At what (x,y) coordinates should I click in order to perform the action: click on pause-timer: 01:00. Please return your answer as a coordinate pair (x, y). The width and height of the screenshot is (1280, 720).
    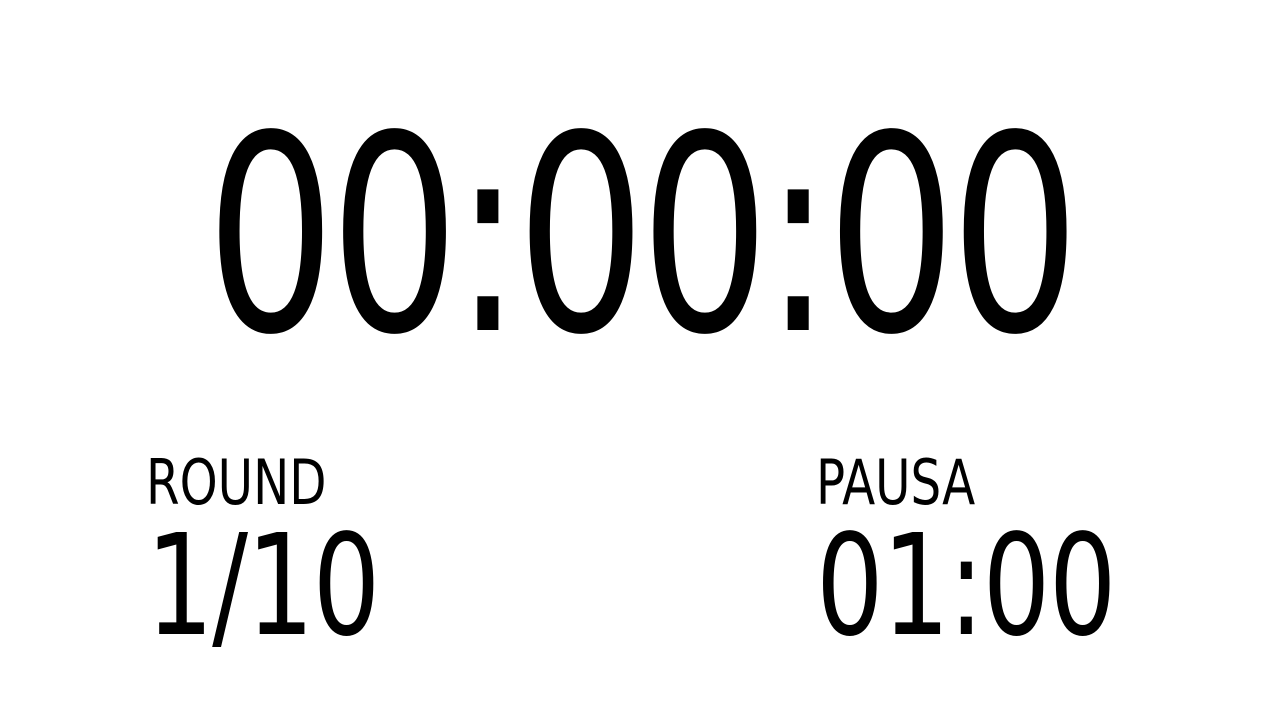
    Looking at the image, I should click on (966, 586).